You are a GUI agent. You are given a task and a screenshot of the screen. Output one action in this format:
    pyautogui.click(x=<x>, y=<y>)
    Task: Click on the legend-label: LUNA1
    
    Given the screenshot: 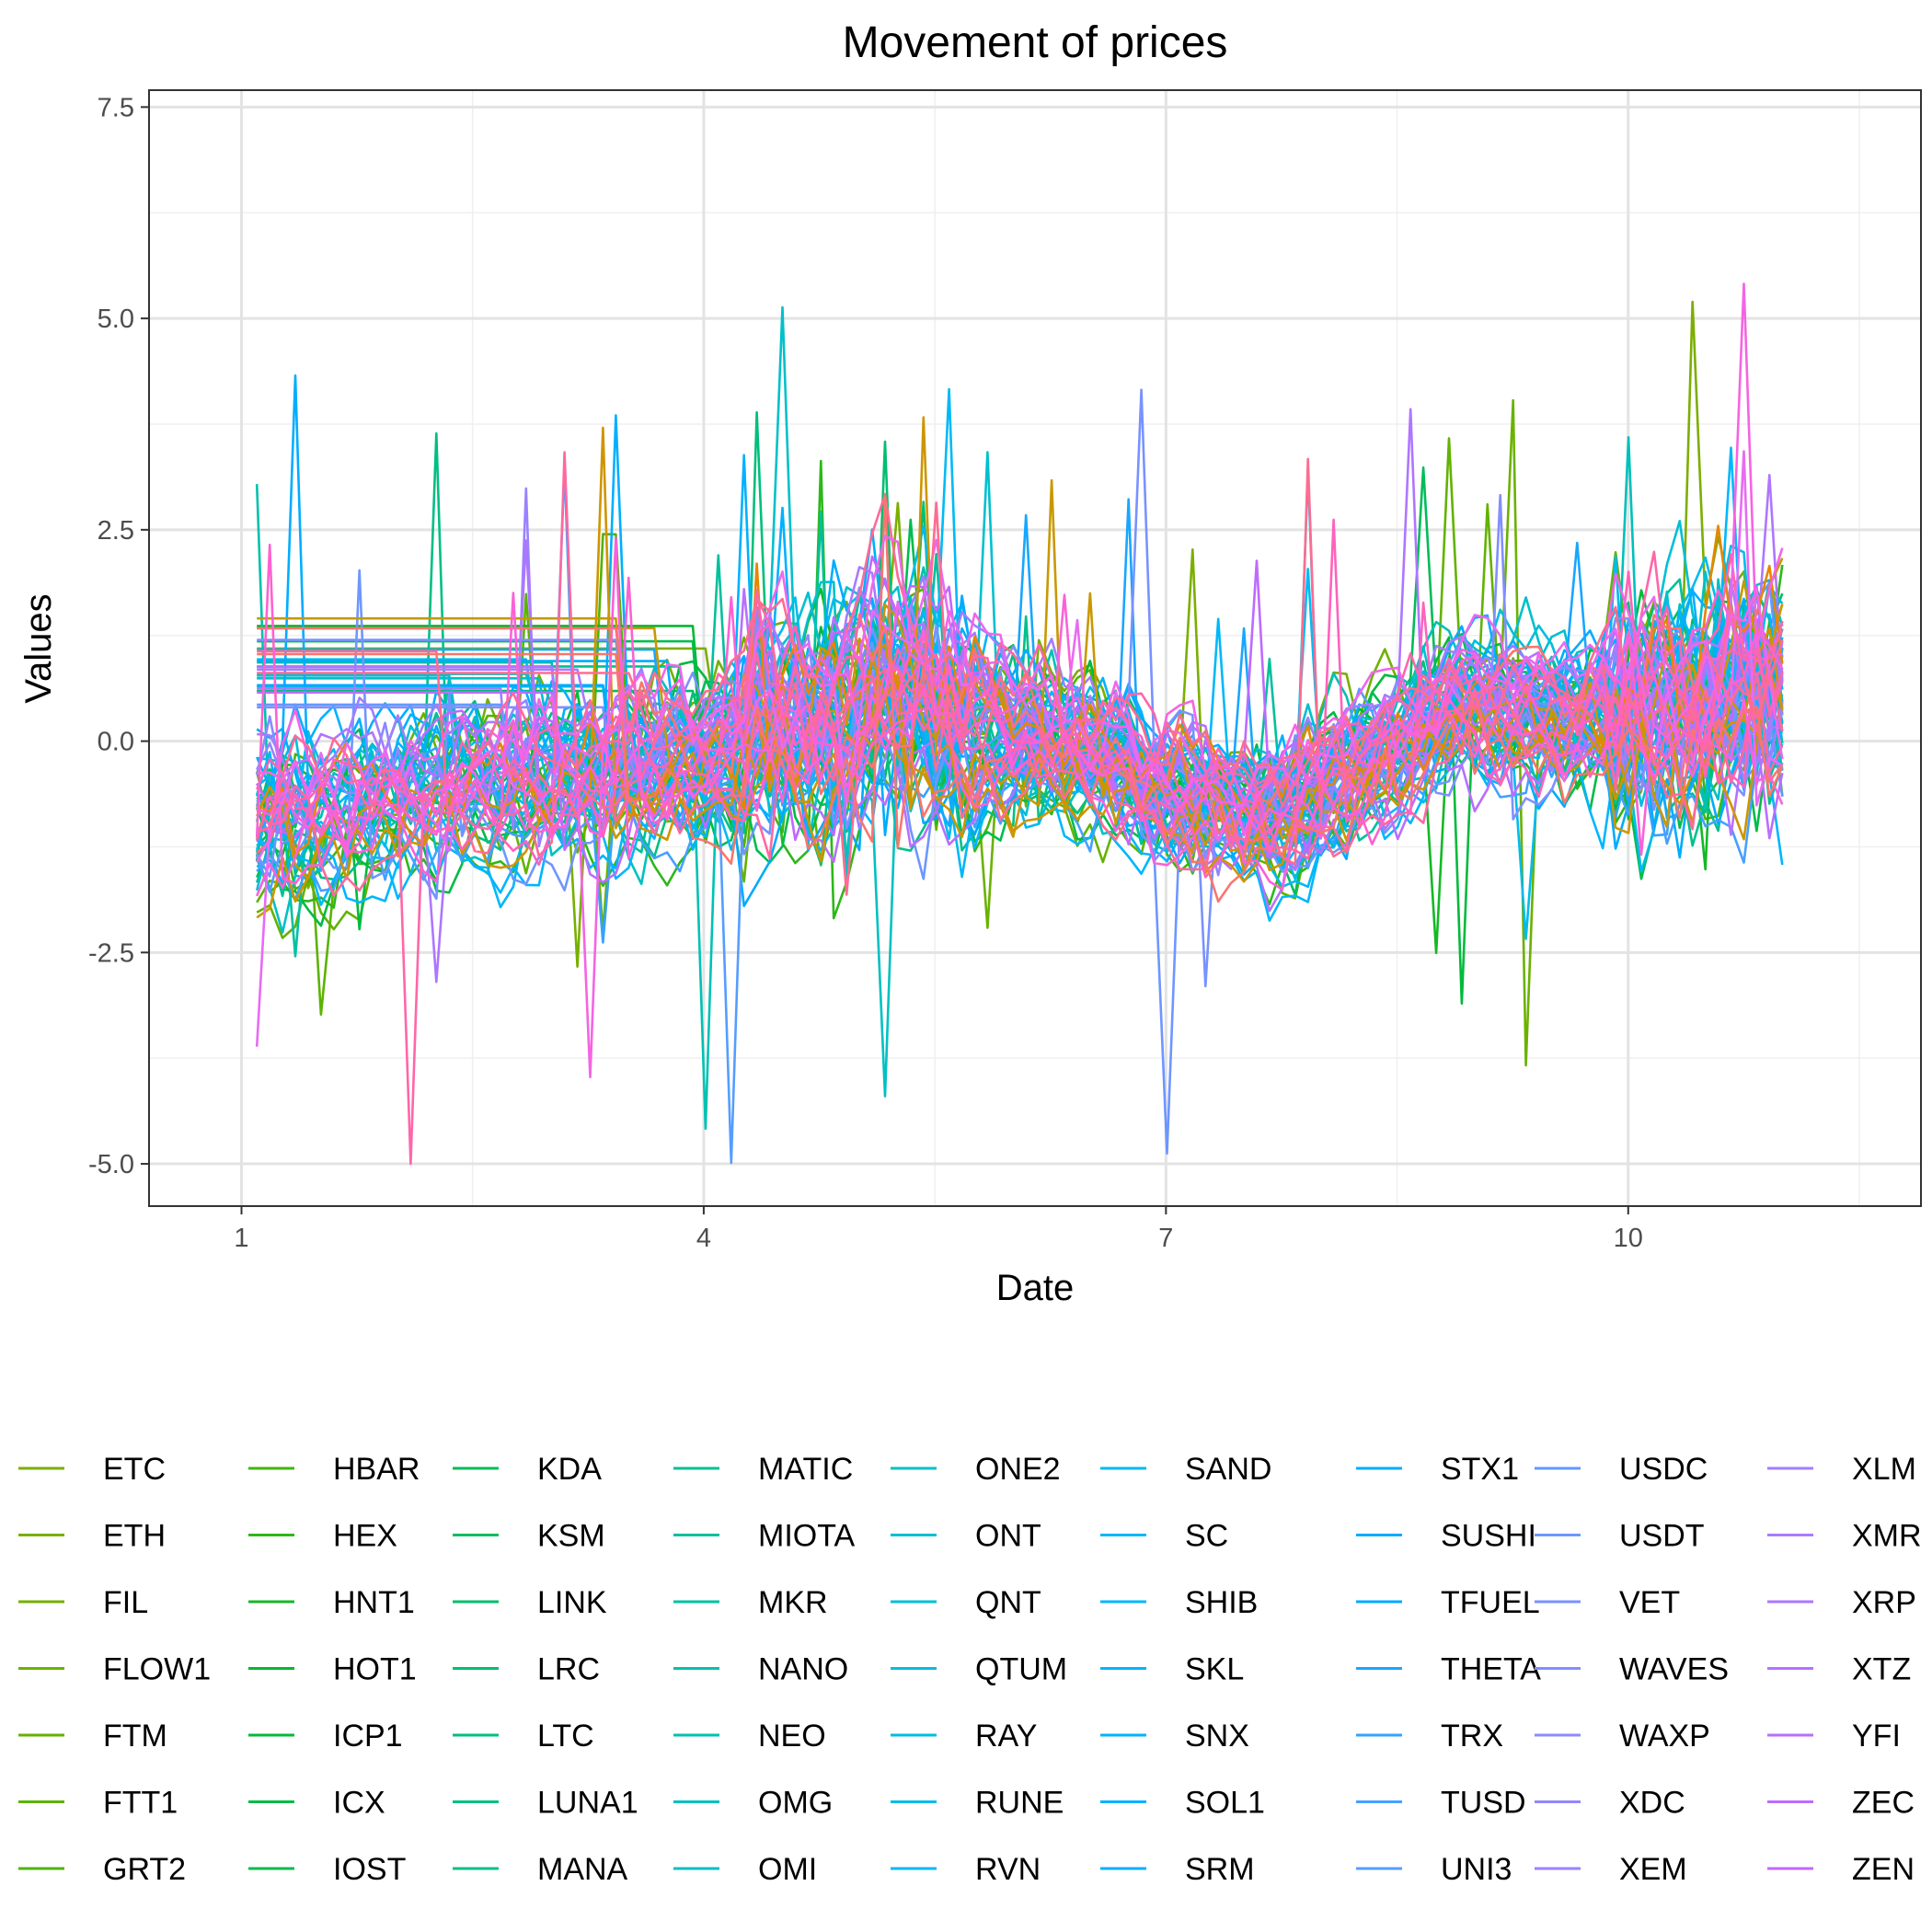 What is the action you would take?
    pyautogui.click(x=587, y=1803)
    